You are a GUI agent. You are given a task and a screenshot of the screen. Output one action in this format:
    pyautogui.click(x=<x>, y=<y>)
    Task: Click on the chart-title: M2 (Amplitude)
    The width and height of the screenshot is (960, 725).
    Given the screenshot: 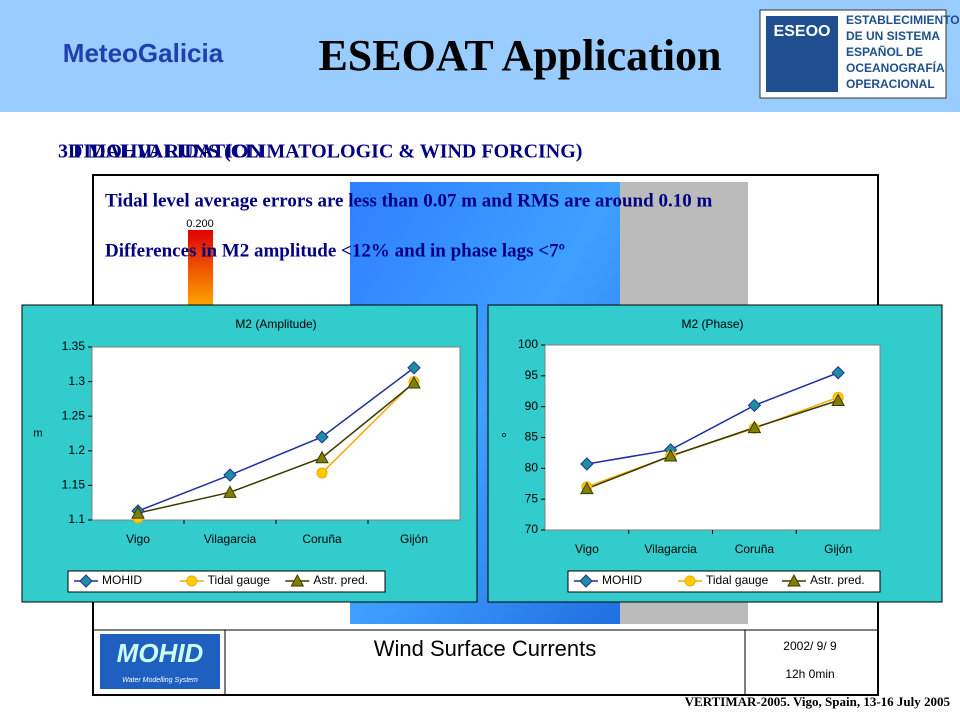 What is the action you would take?
    pyautogui.click(x=275, y=324)
    